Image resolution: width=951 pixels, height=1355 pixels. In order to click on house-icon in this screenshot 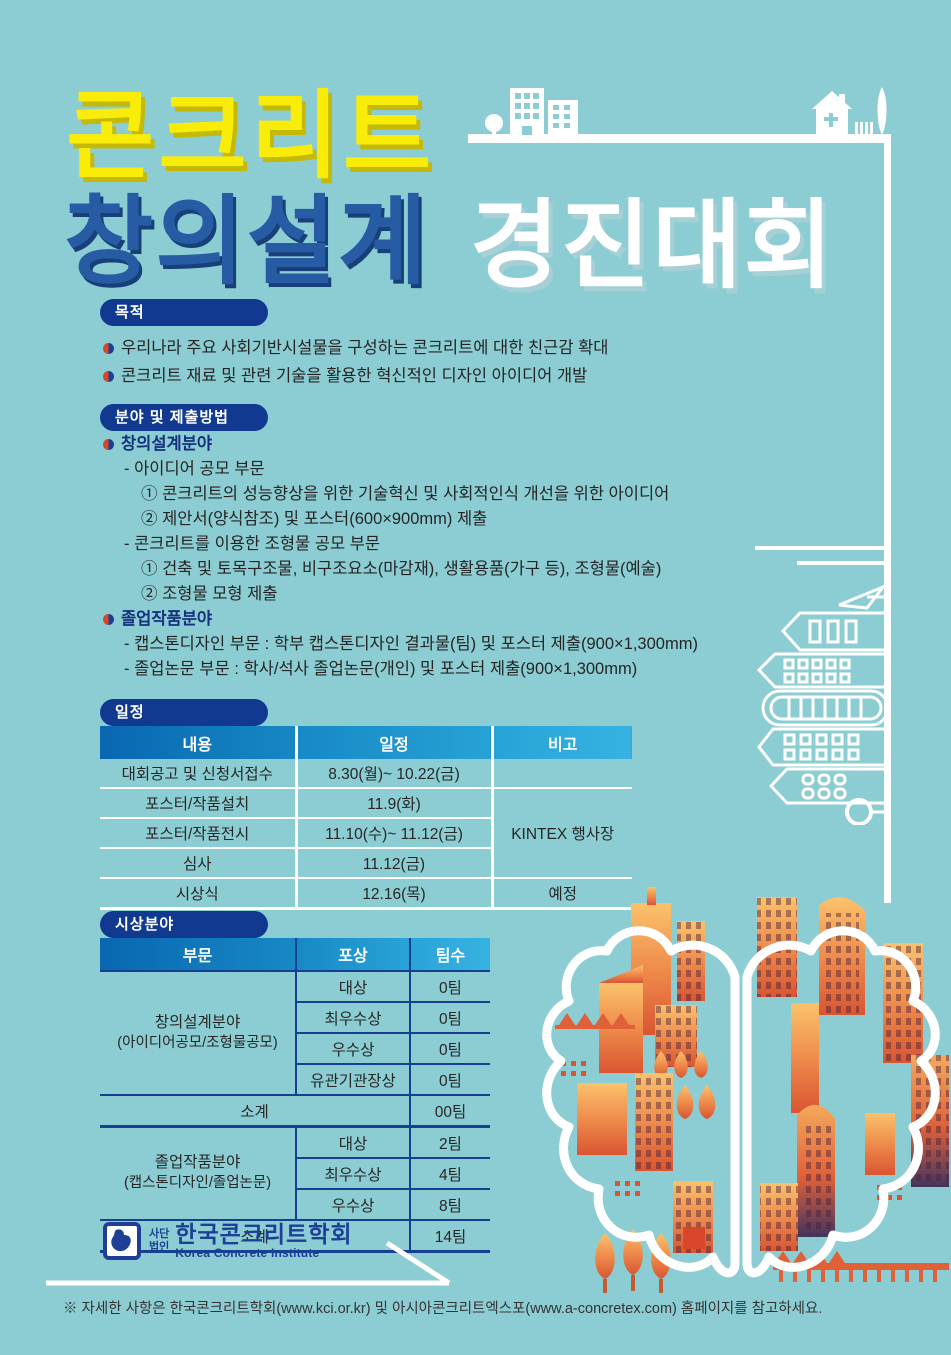, I will do `click(832, 113)`.